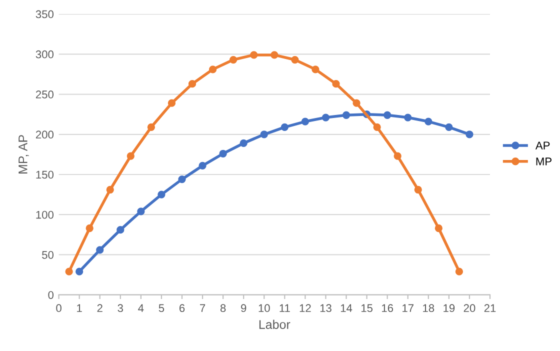 Image resolution: width=560 pixels, height=351 pixels. Describe the element at coordinates (45, 54) in the screenshot. I see `y-tick-label: 300` at that location.